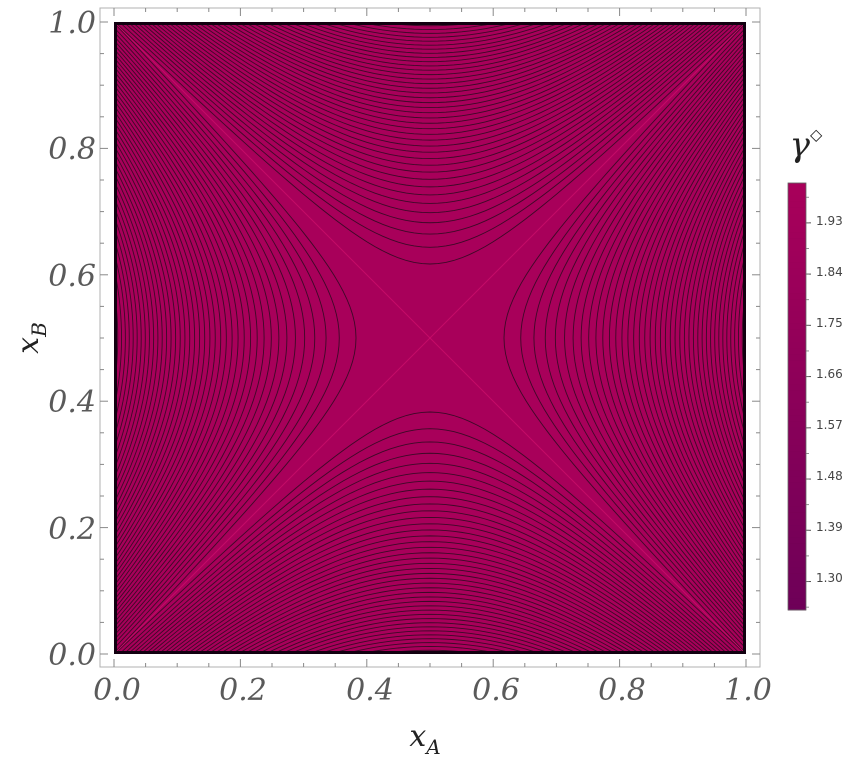 The image size is (848, 762). What do you see at coordinates (417, 736) in the screenshot?
I see `x-axis-title-main: x` at bounding box center [417, 736].